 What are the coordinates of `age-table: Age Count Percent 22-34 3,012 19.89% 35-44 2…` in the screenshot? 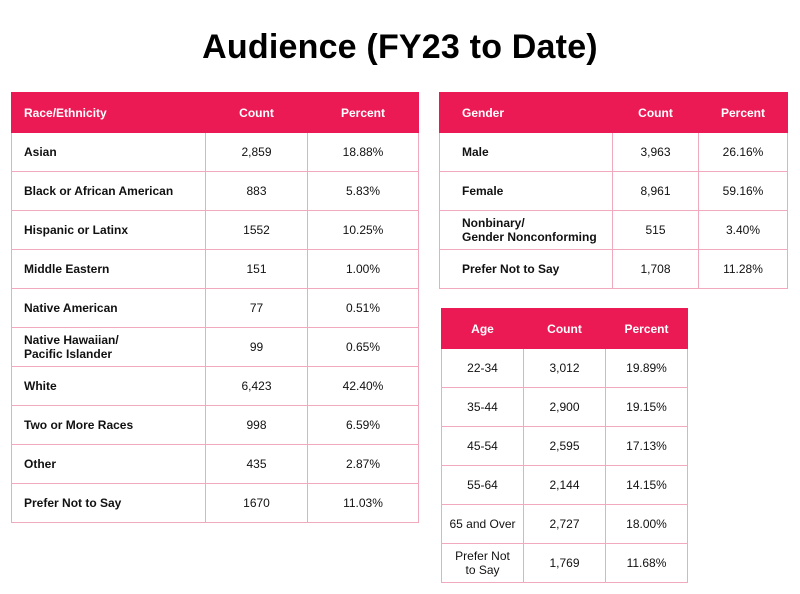 It's located at (564, 445).